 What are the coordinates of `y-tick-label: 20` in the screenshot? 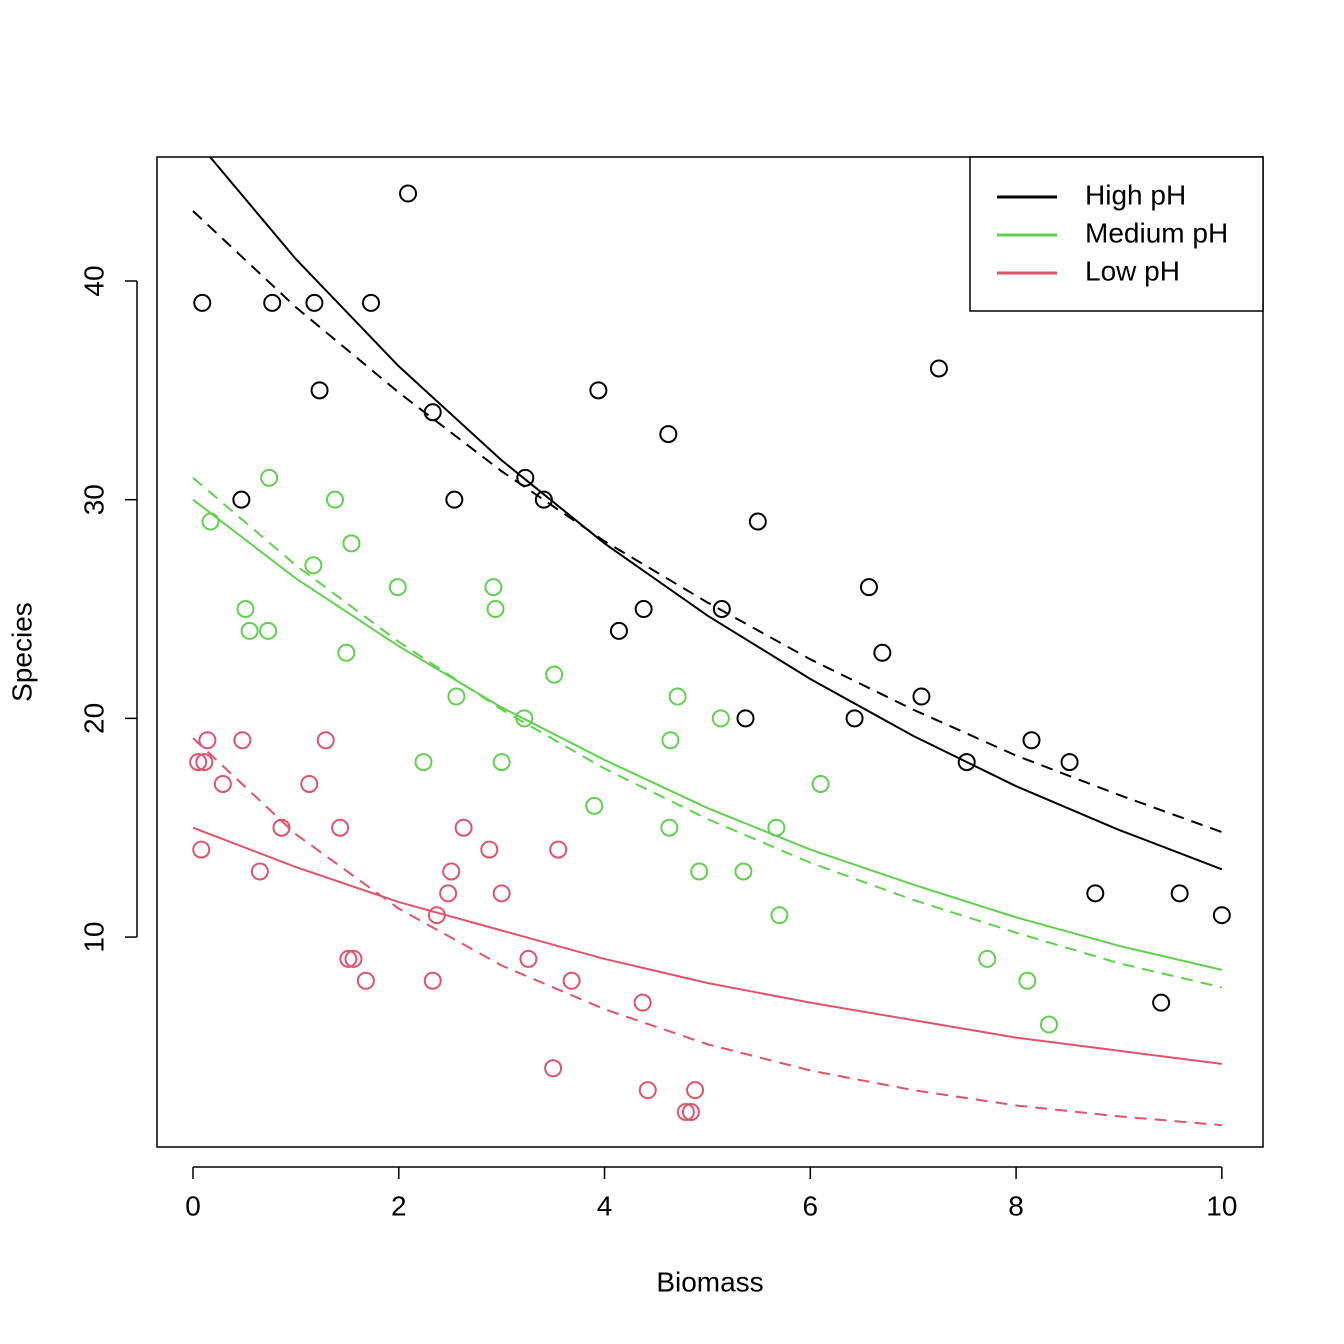 It's located at (93, 718).